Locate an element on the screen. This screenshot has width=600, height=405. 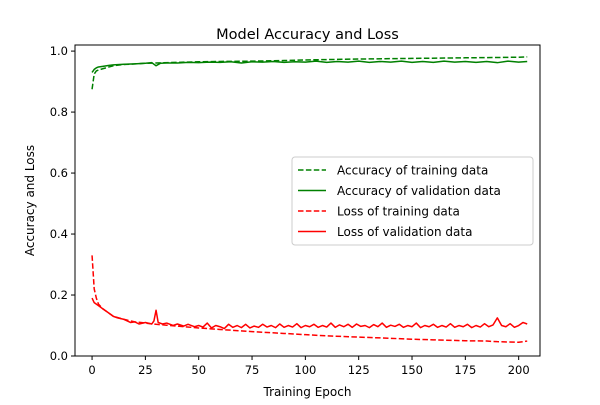
legend-box is located at coordinates (412, 201).